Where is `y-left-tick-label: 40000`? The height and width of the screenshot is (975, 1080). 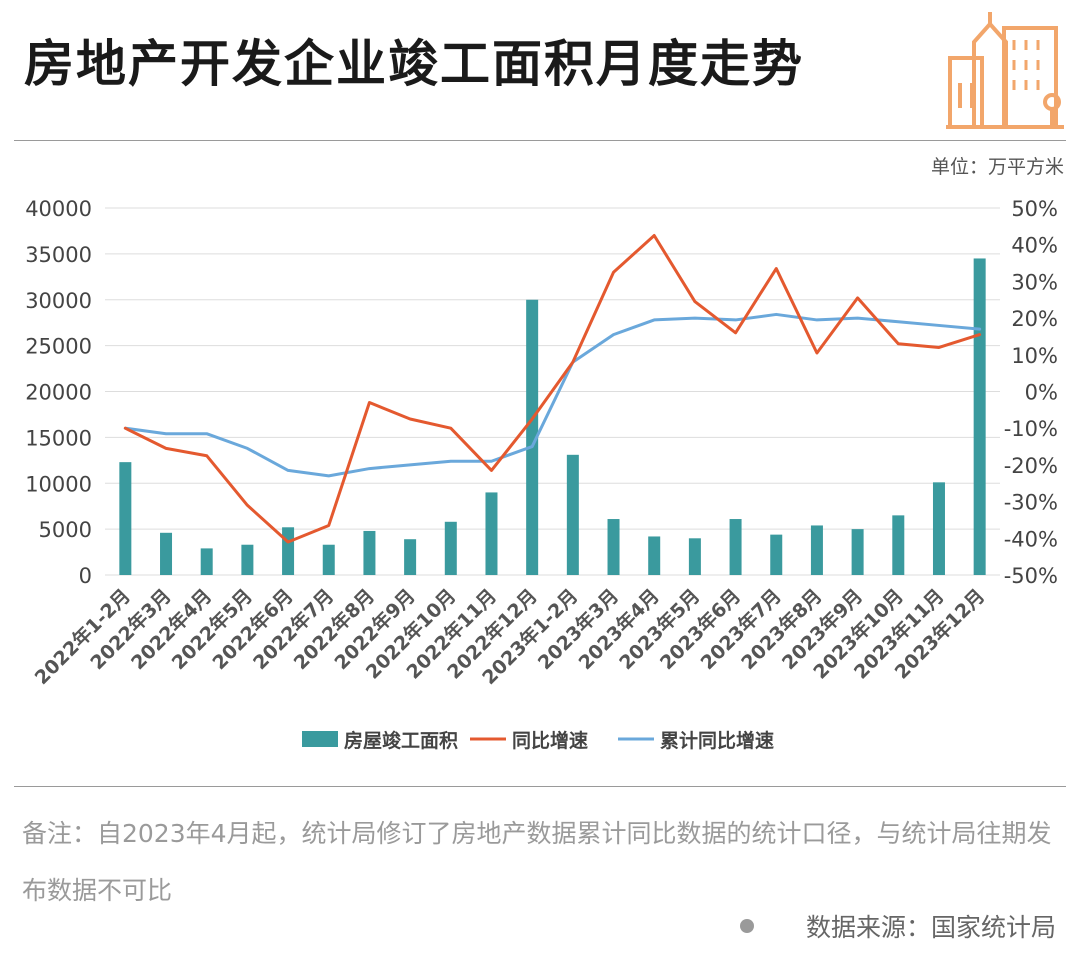 y-left-tick-label: 40000 is located at coordinates (58, 209).